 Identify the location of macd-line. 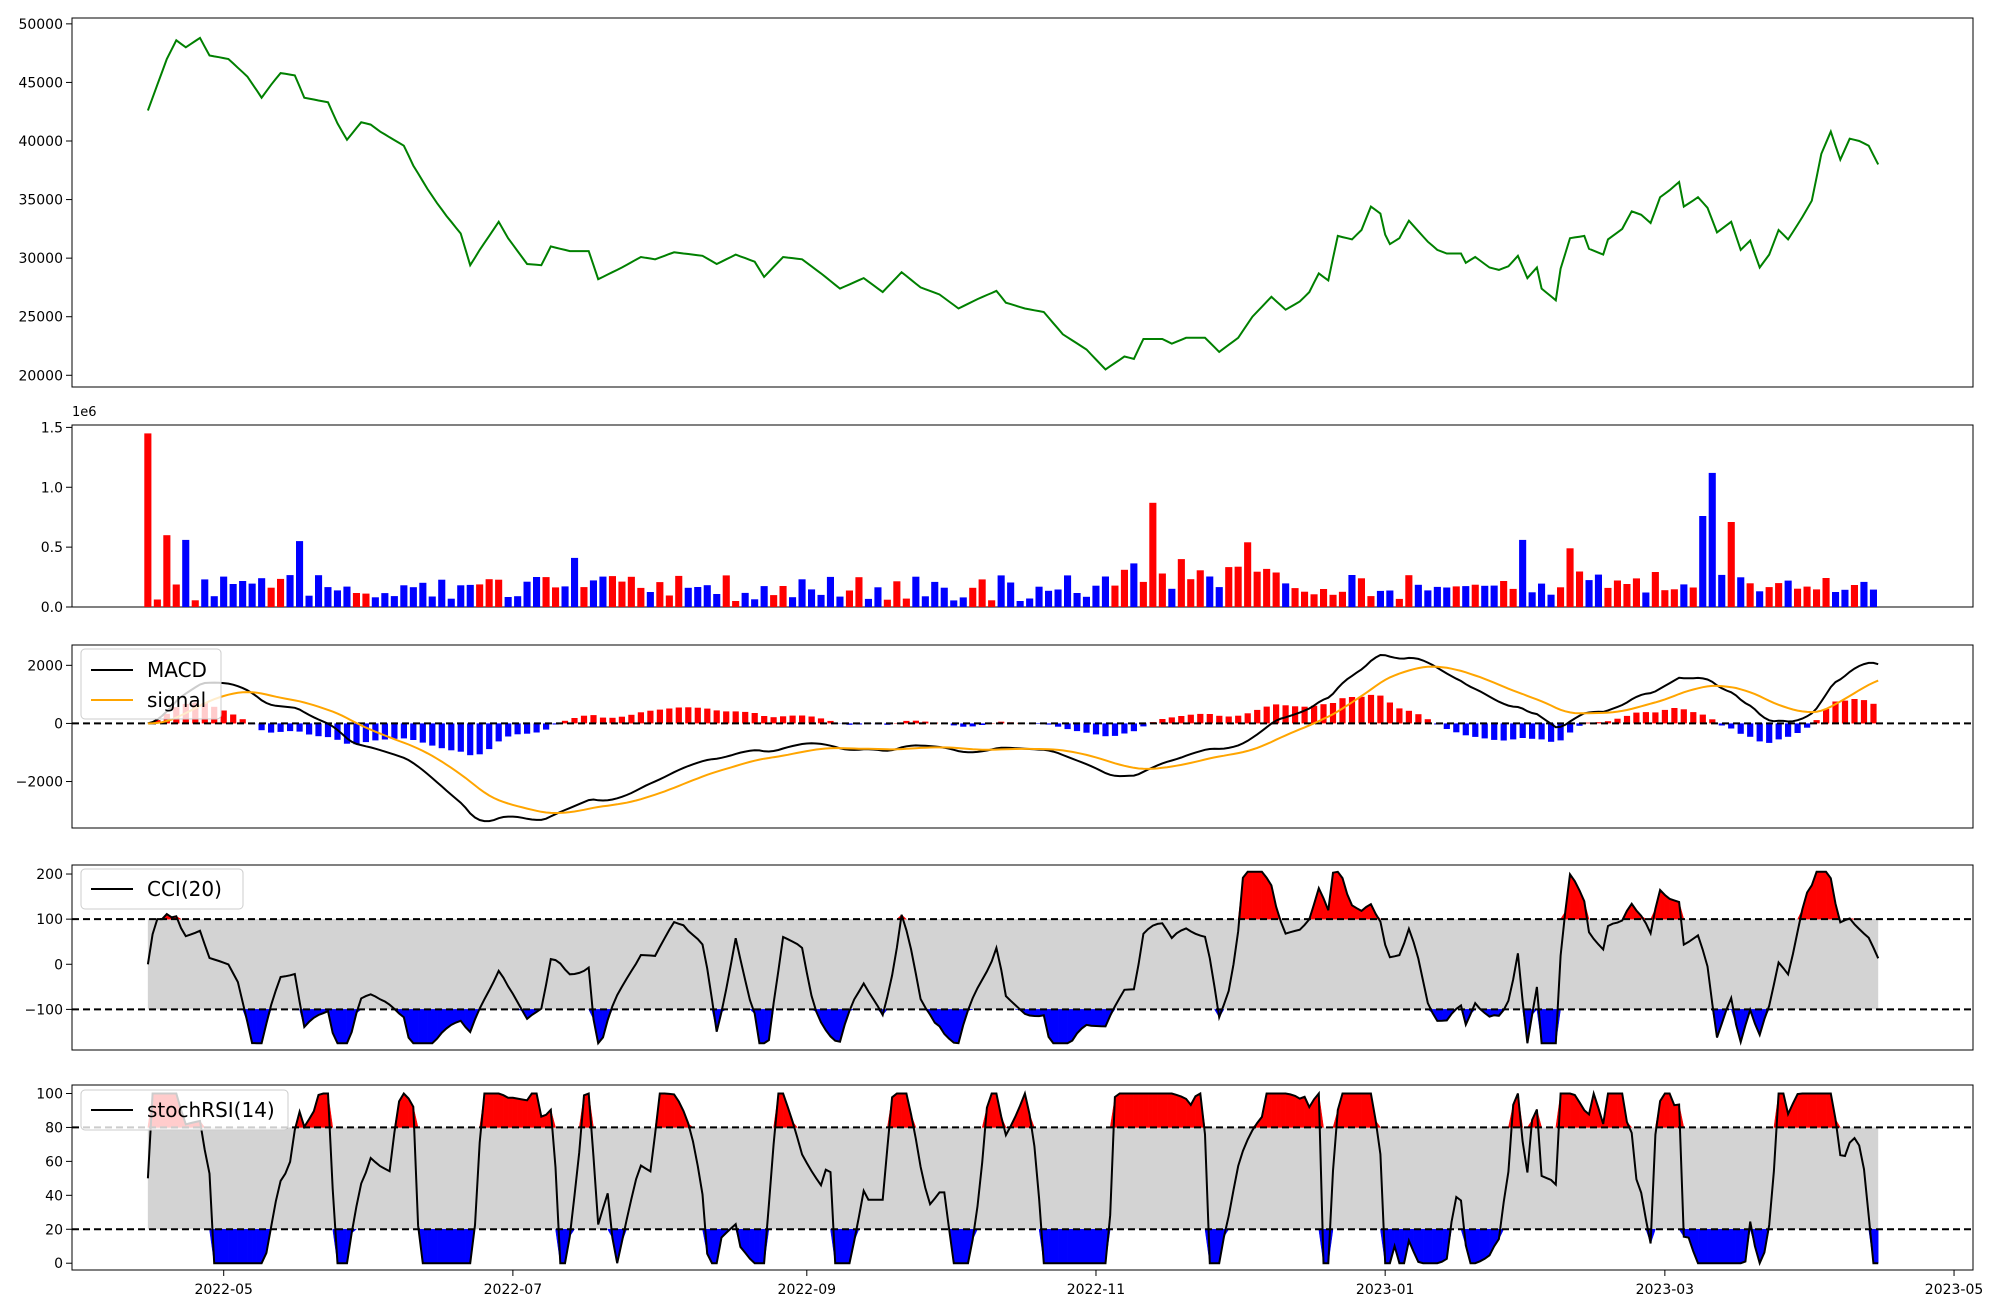
(1013, 738).